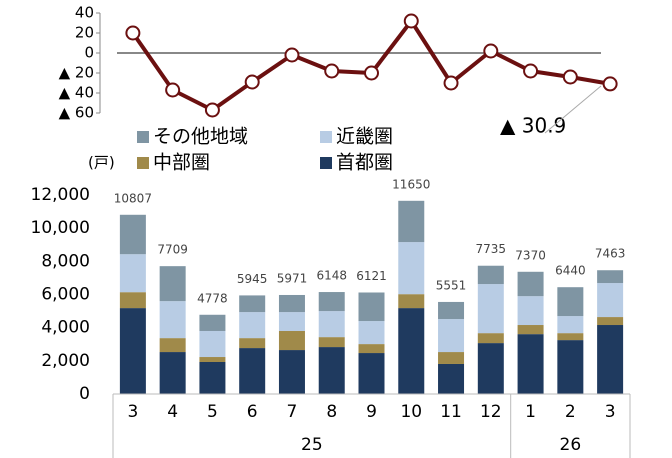 The image size is (672, 458). Describe the element at coordinates (65, 261) in the screenshot. I see `y-tick-label: 8,000` at that location.